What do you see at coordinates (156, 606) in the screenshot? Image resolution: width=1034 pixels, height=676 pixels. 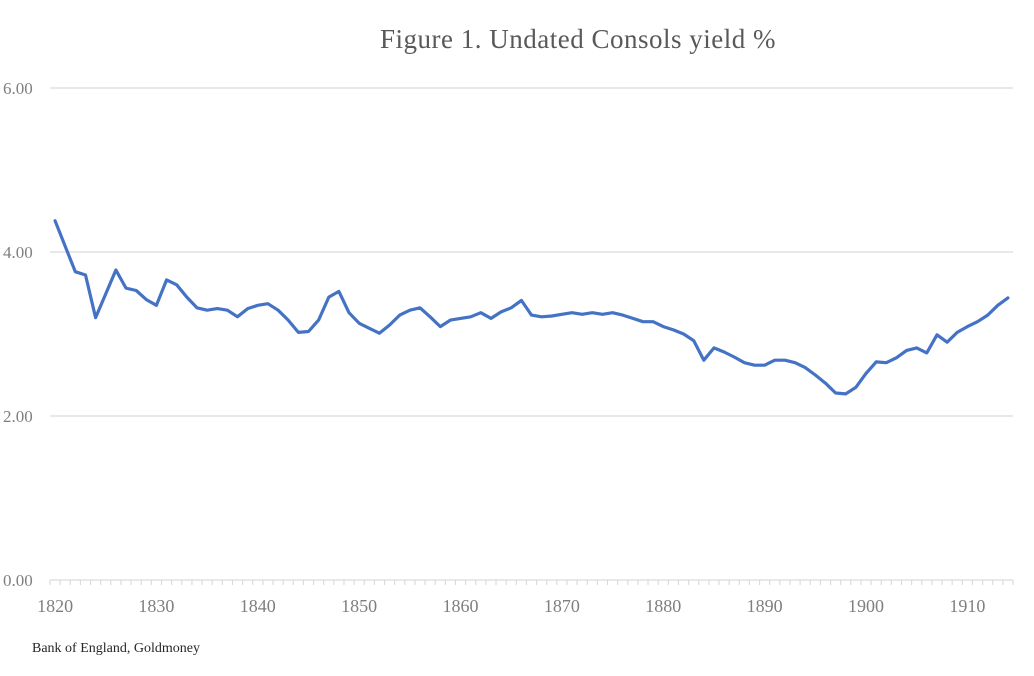 I see `x-axis-label: 1830` at bounding box center [156, 606].